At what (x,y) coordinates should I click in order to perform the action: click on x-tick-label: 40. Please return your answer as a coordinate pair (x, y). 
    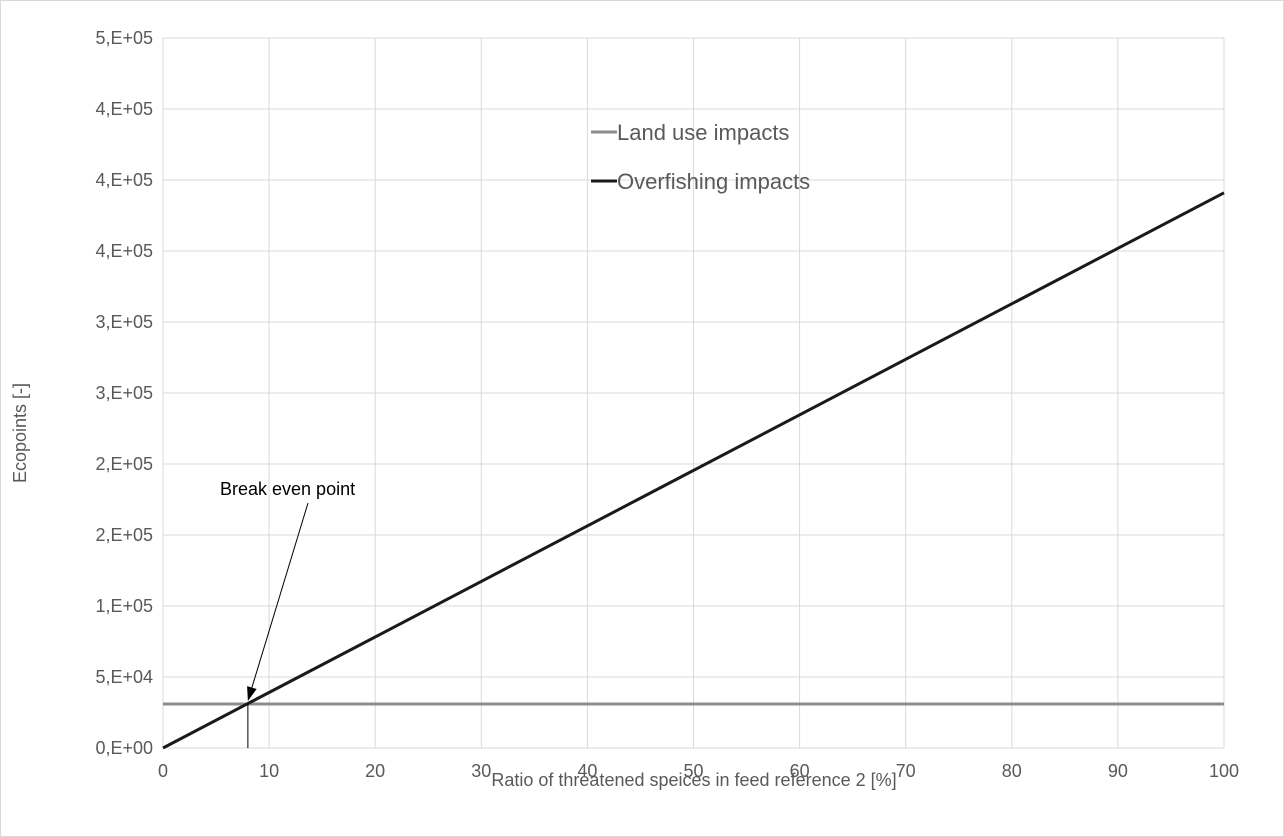
    Looking at the image, I should click on (587, 771).